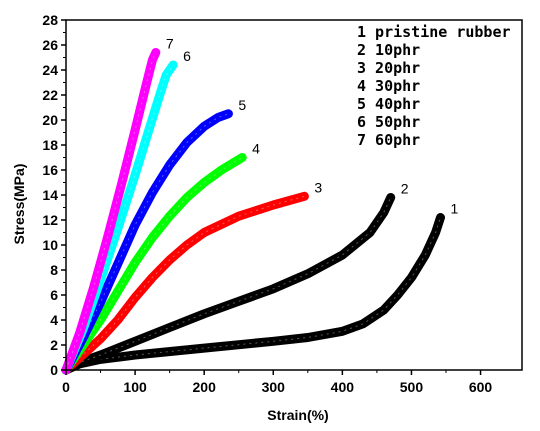 The image size is (540, 431). What do you see at coordinates (256, 149) in the screenshot?
I see `series-end-label-4: 4` at bounding box center [256, 149].